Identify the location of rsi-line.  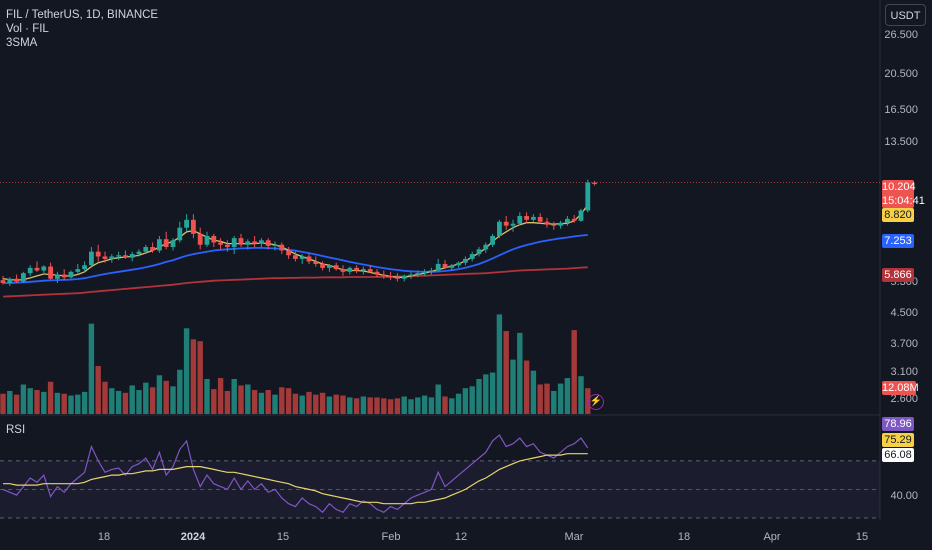
(295, 474).